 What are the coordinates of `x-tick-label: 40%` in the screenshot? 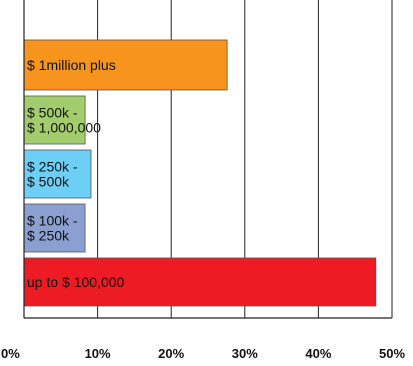 It's located at (318, 353).